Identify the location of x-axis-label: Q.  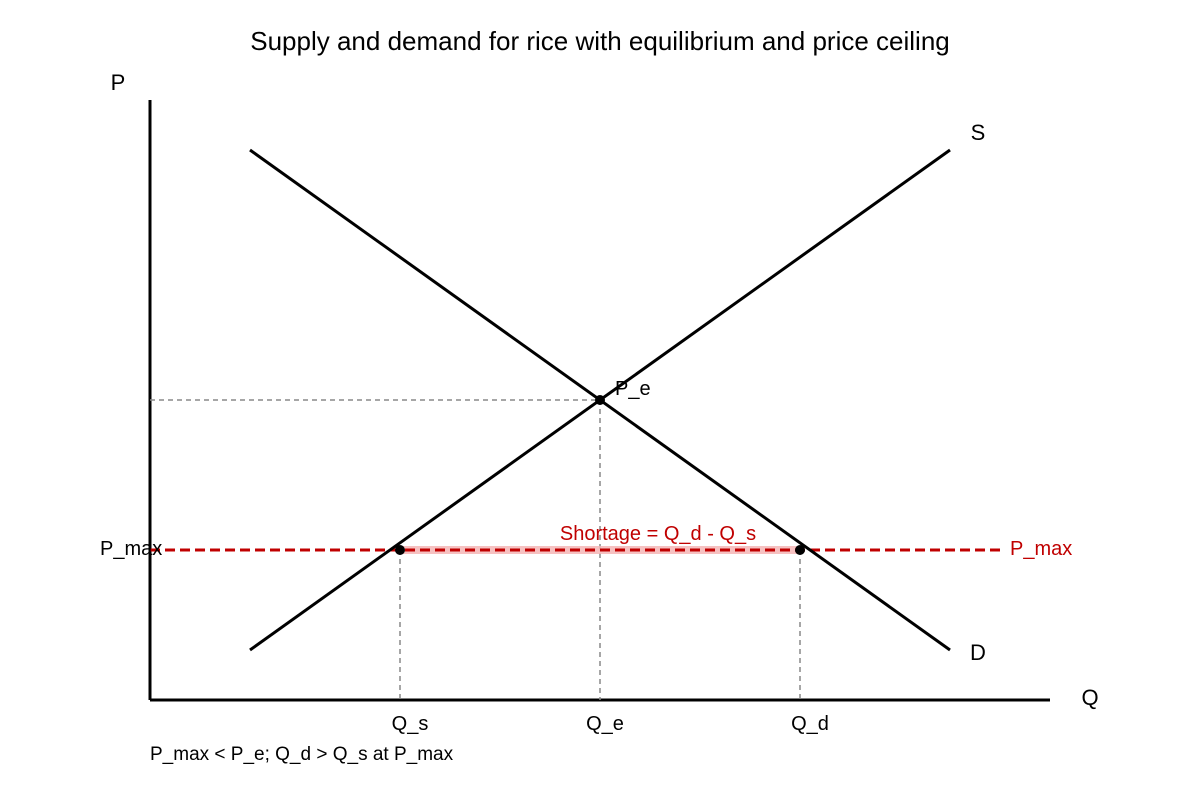
(1089, 697).